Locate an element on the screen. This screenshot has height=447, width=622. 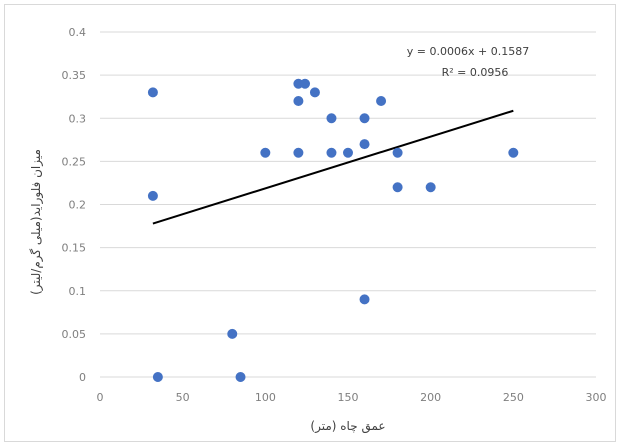
y-tick-label: 0 is located at coordinates (82, 377).